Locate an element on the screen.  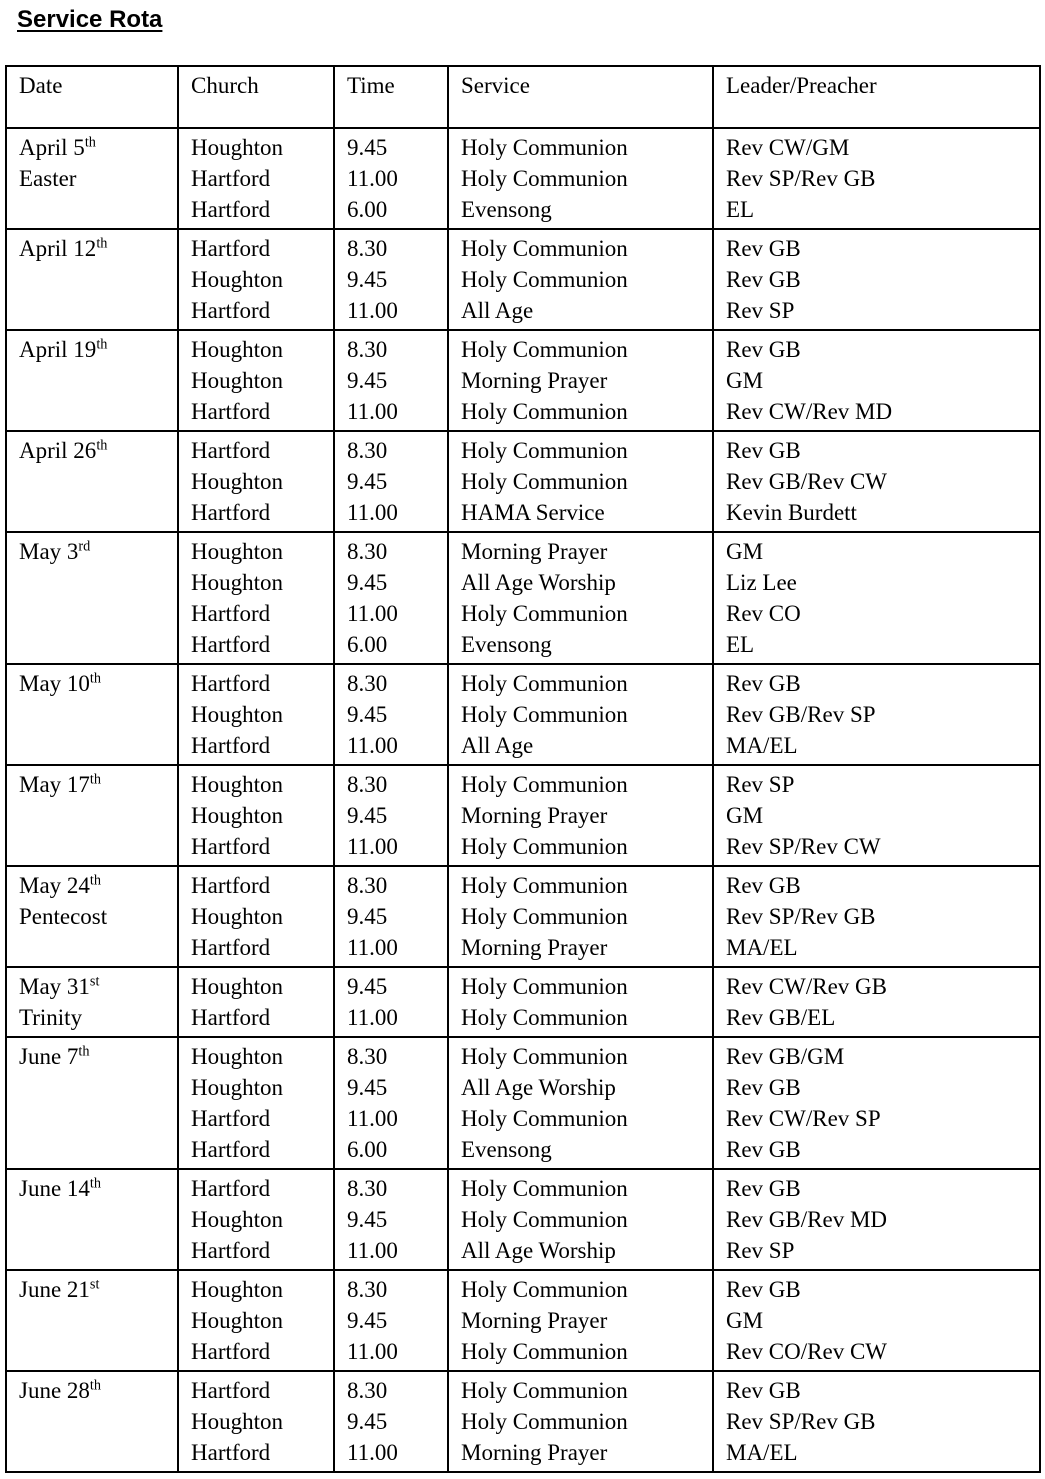
leader-value: Liz Lee is located at coordinates (761, 582).